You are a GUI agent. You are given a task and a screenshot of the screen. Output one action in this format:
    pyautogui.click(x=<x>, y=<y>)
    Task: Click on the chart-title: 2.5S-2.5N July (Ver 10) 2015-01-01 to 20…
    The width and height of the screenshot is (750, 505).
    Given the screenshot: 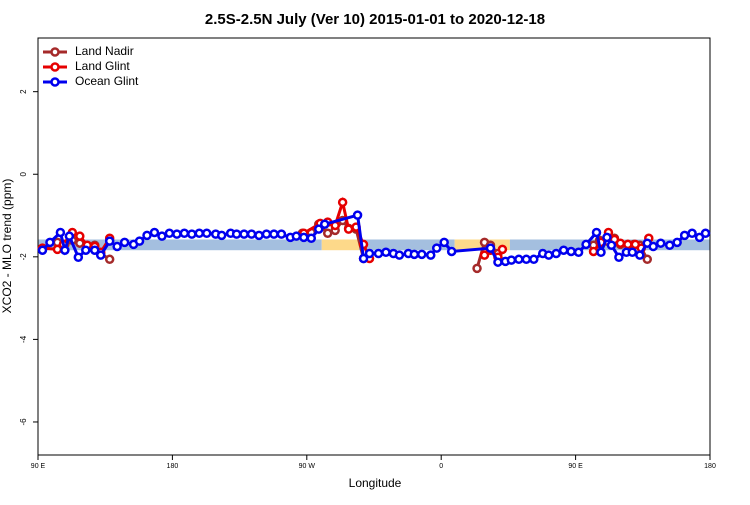 What is the action you would take?
    pyautogui.click(x=375, y=19)
    